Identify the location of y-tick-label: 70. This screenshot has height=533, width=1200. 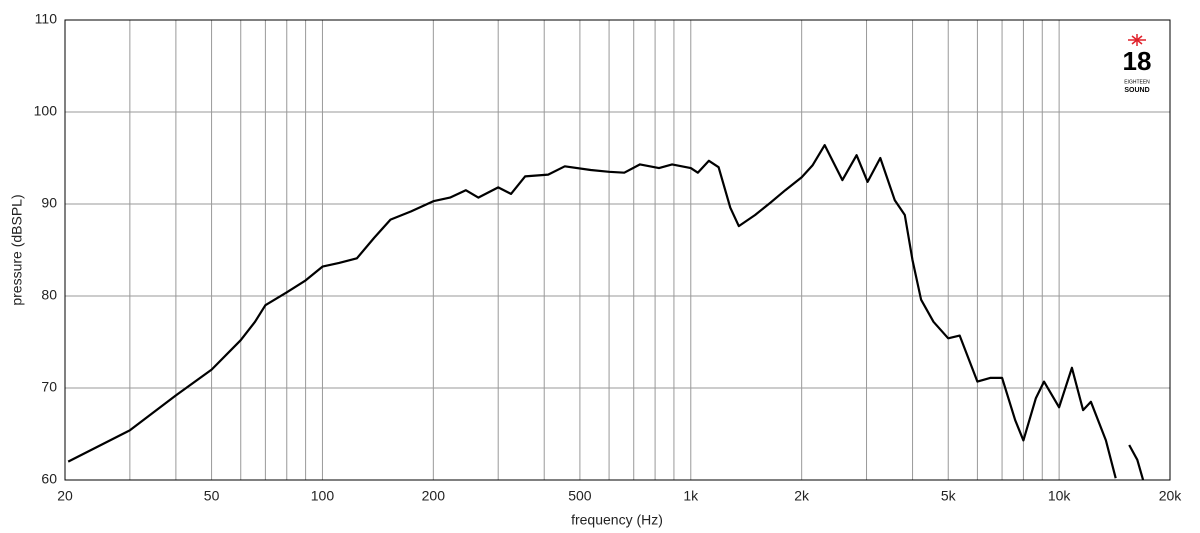
(49, 387).